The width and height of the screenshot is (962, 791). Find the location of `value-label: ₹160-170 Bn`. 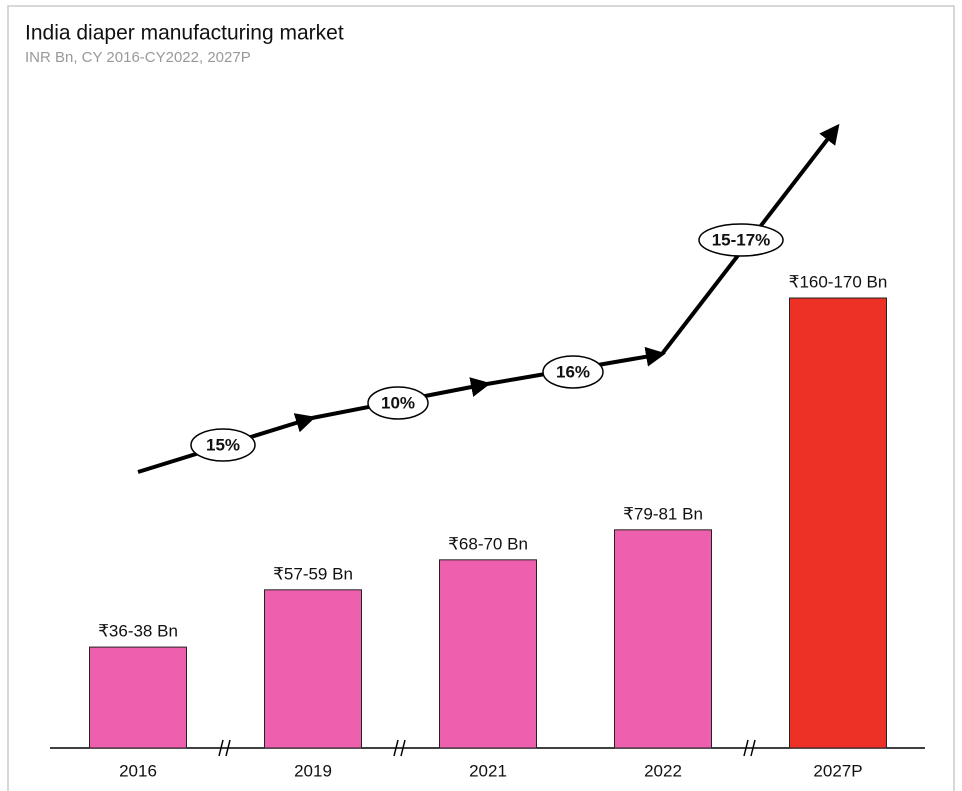

value-label: ₹160-170 Bn is located at coordinates (838, 281).